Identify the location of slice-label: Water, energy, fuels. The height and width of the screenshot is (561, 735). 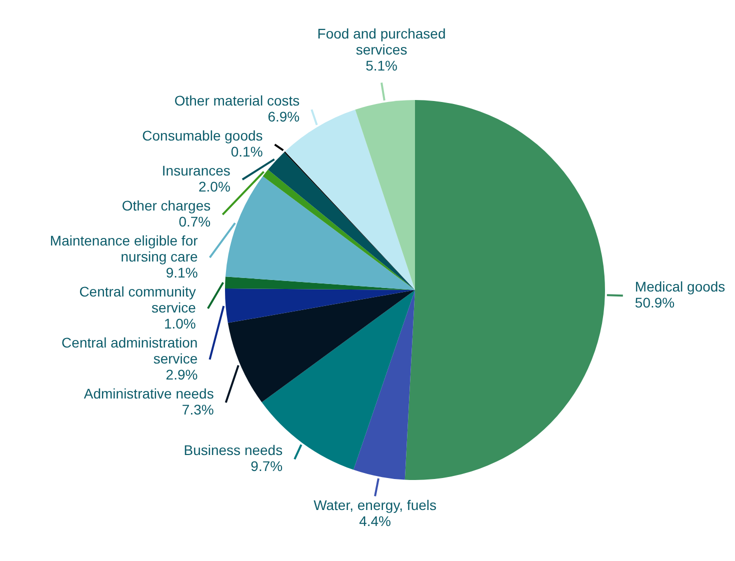
(375, 505).